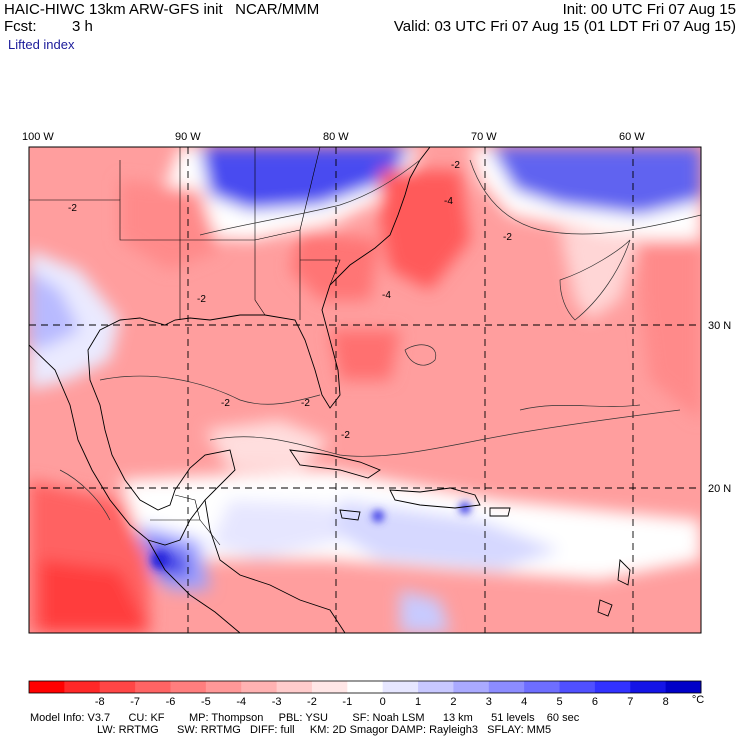 The height and width of the screenshot is (740, 740). What do you see at coordinates (719, 326) in the screenshot?
I see `lat-label: 30 N` at bounding box center [719, 326].